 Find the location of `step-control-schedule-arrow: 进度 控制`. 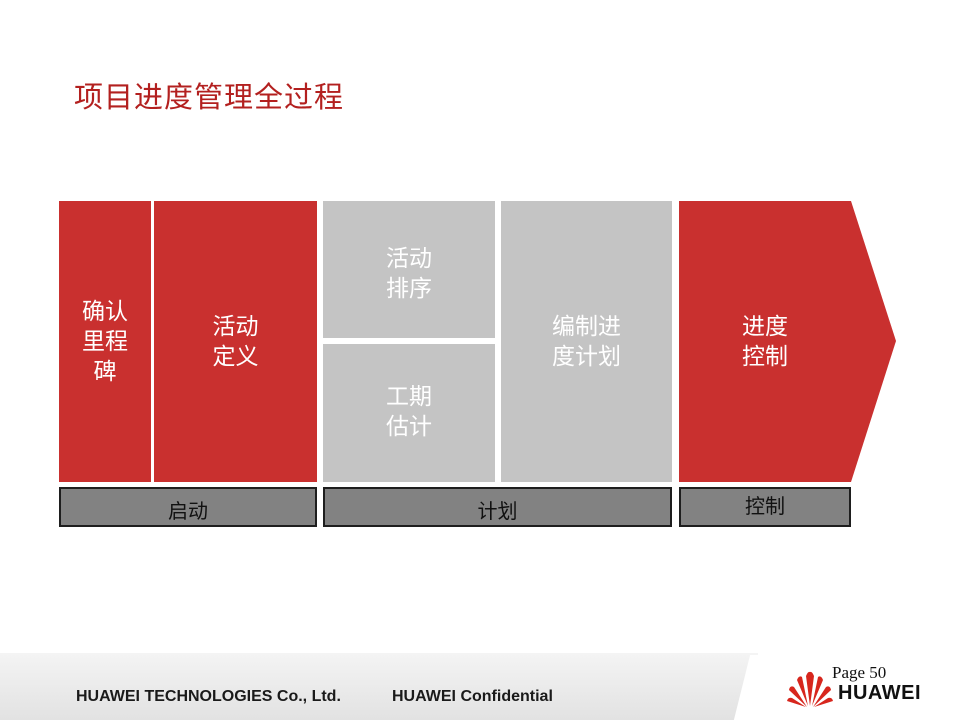

step-control-schedule-arrow: 进度 控制 is located at coordinates (787, 341).